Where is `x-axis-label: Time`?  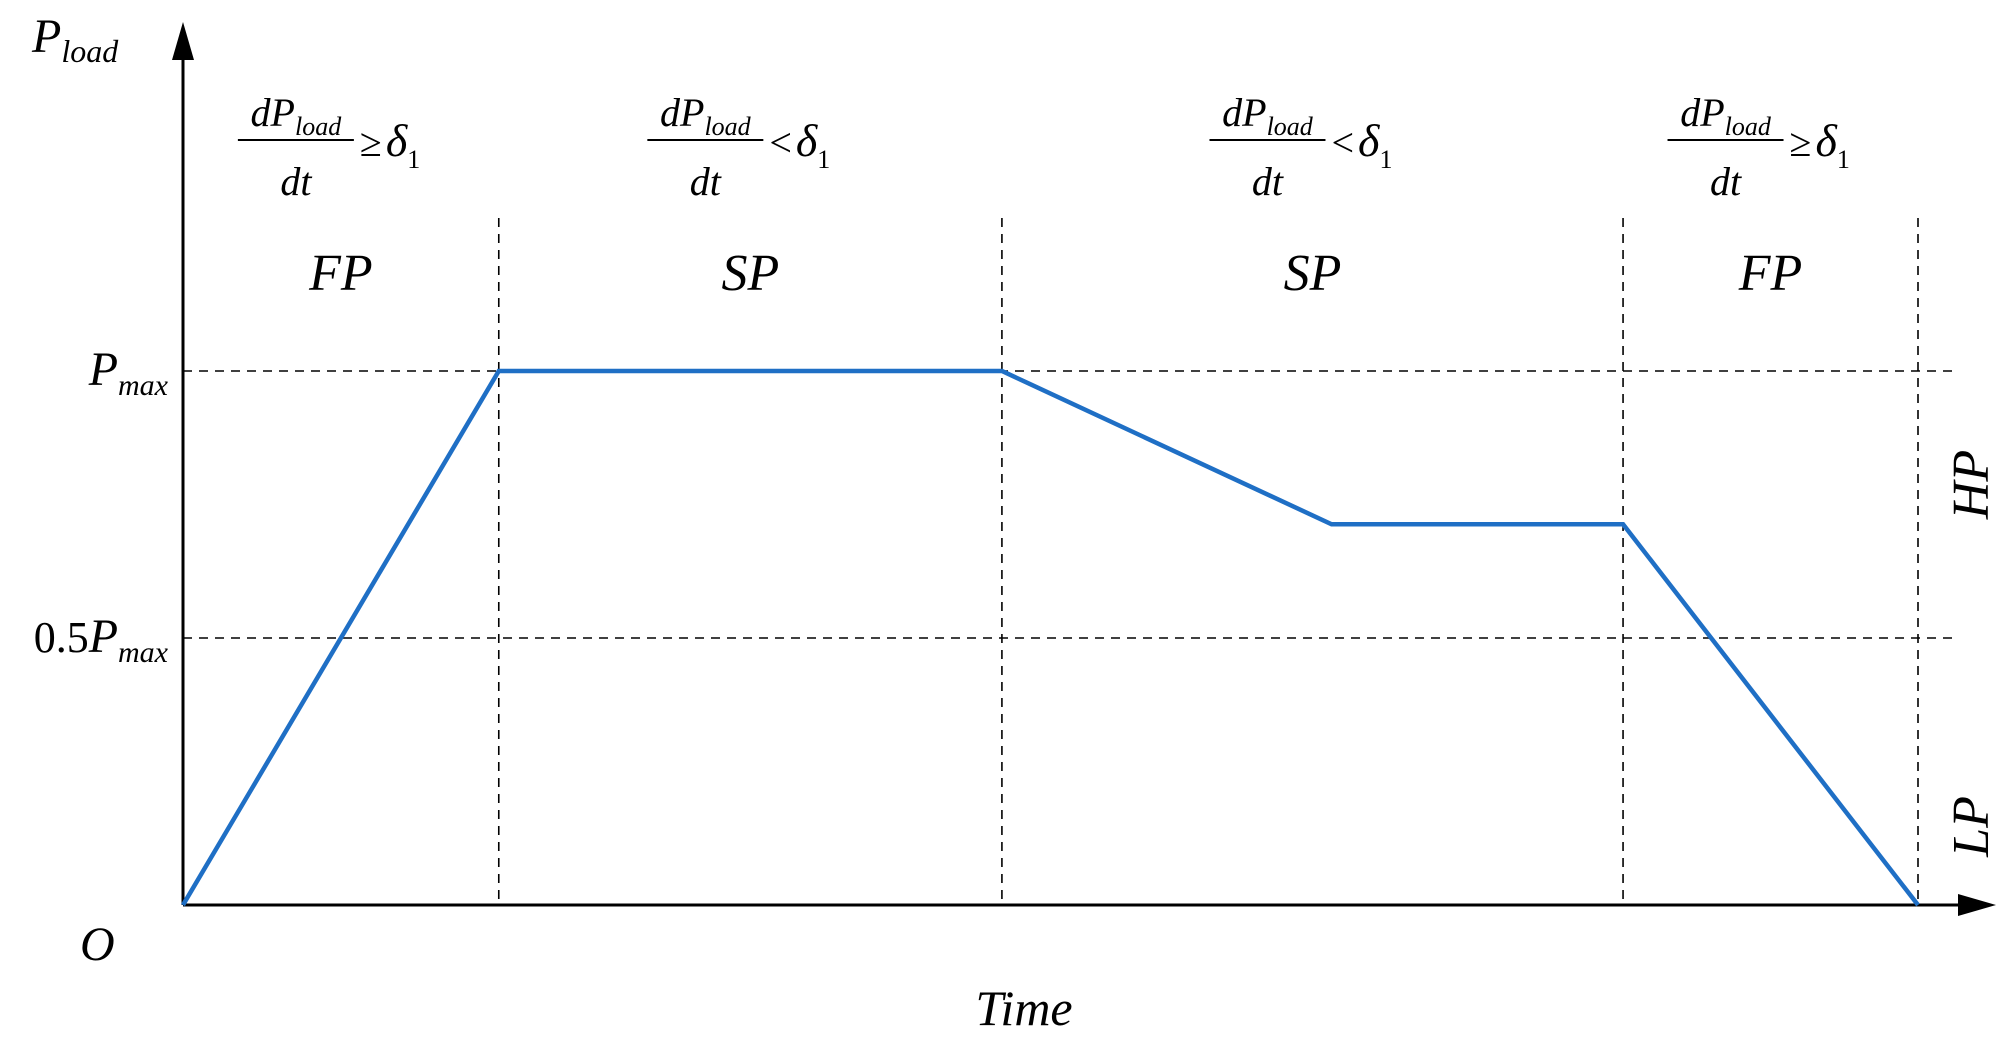
x-axis-label: Time is located at coordinates (1023, 1008).